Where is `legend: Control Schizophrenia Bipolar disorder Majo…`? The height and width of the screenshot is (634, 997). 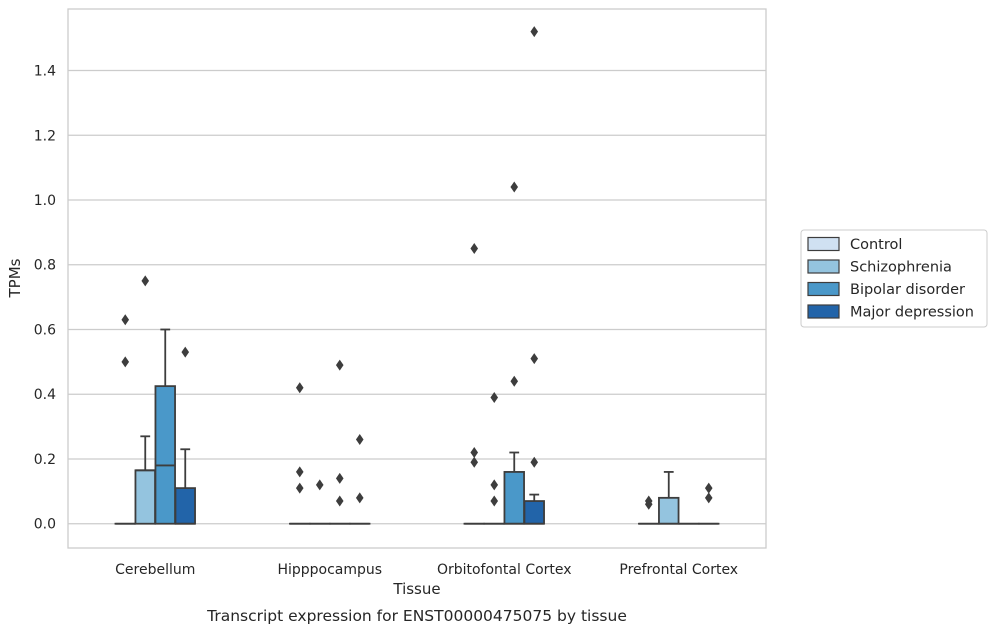 legend: Control Schizophrenia Bipolar disorder Majo… is located at coordinates (894, 278).